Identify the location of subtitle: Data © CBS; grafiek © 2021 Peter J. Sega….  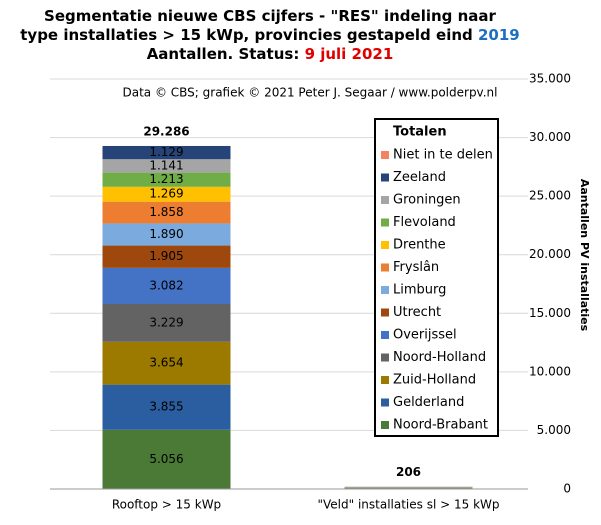
(310, 93).